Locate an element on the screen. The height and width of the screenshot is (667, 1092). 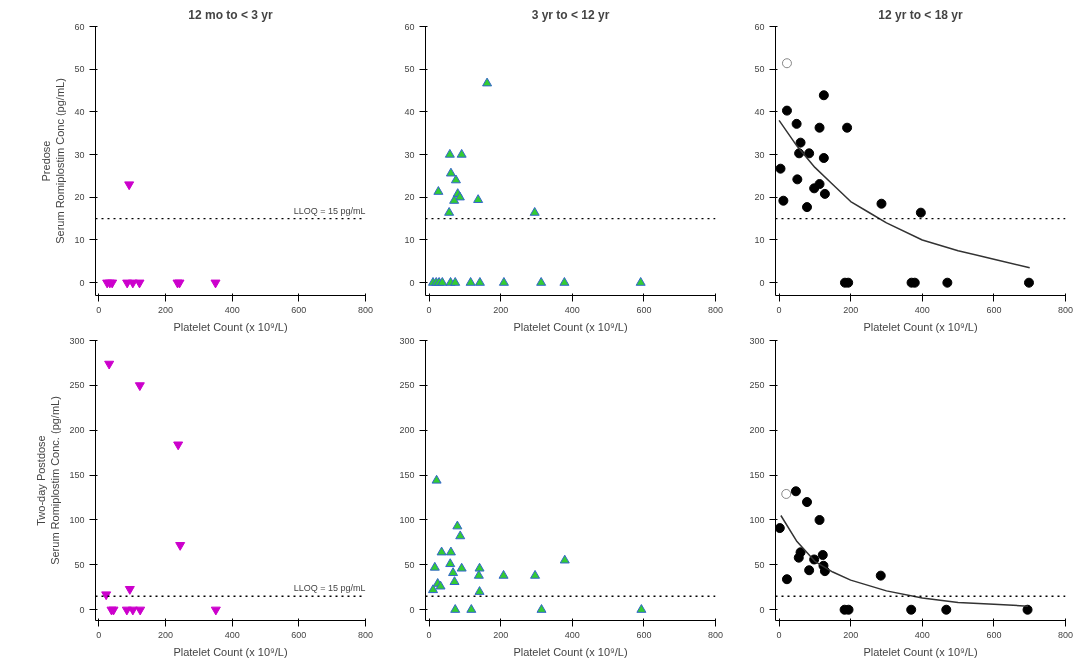
chart-title: 12 mo to < 3 yr is located at coordinates (231, 14).